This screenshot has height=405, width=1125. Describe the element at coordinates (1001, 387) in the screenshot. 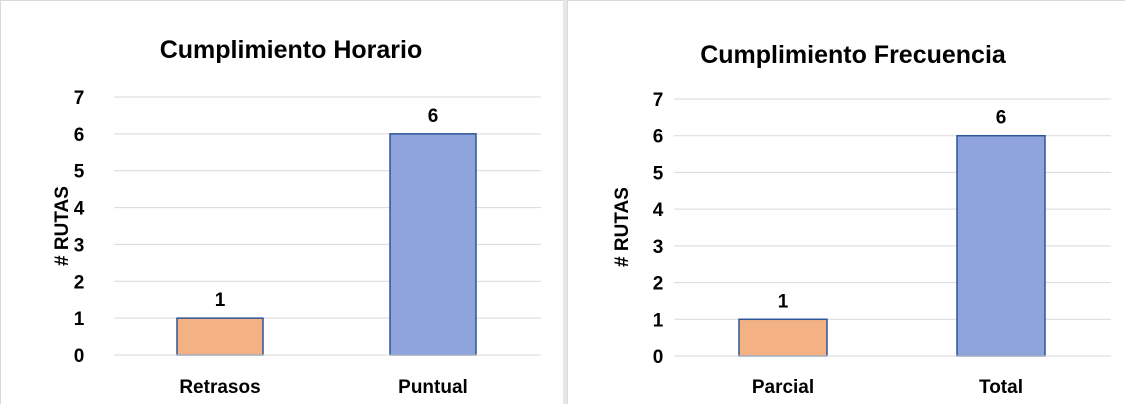

I see `x-category-label: Total` at that location.